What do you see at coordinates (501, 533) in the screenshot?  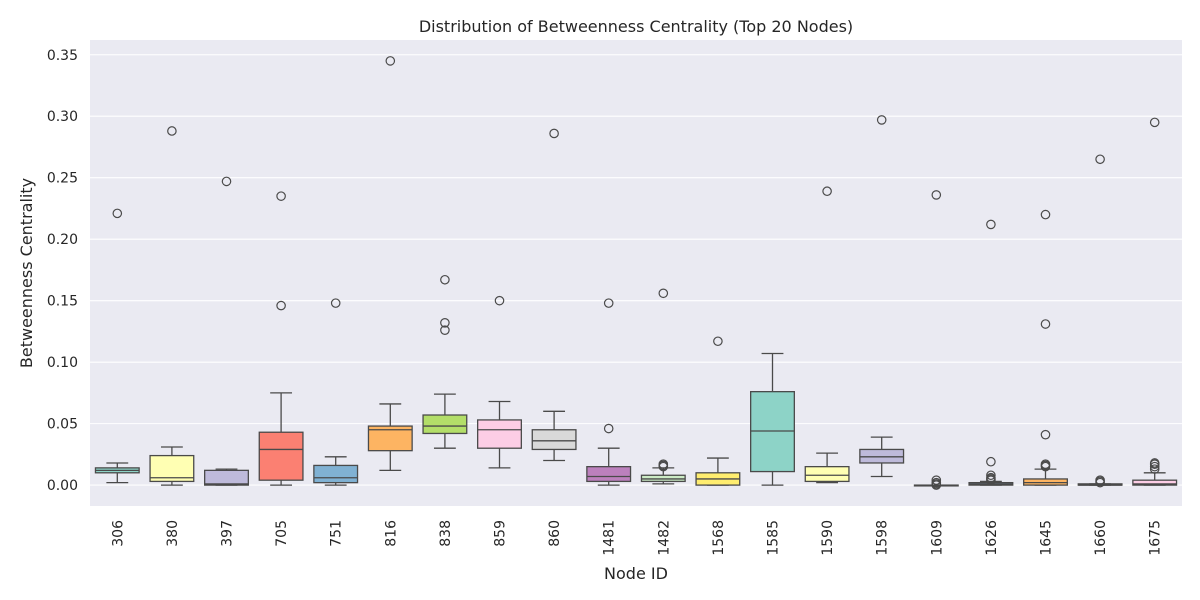 I see `x-tick-label: 859` at bounding box center [501, 533].